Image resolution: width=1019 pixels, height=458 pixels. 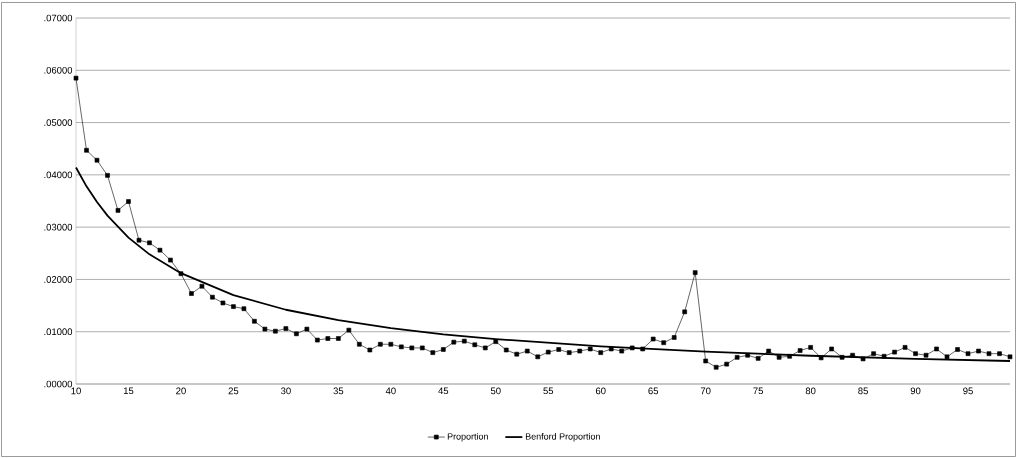 What do you see at coordinates (758, 391) in the screenshot?
I see `x-tick-label: 75` at bounding box center [758, 391].